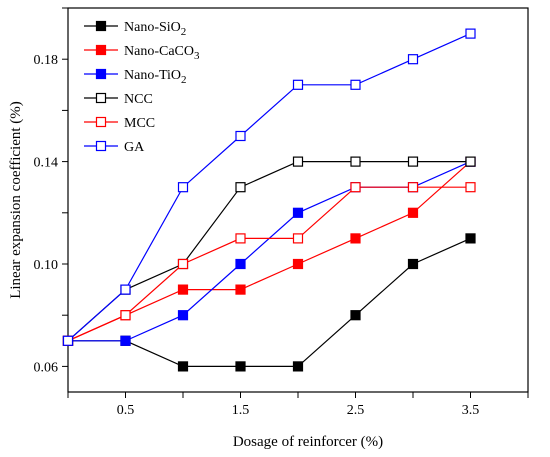 This screenshot has width=550, height=457. I want to click on x-axis-title: Dosage of reinforcer (%), so click(308, 442).